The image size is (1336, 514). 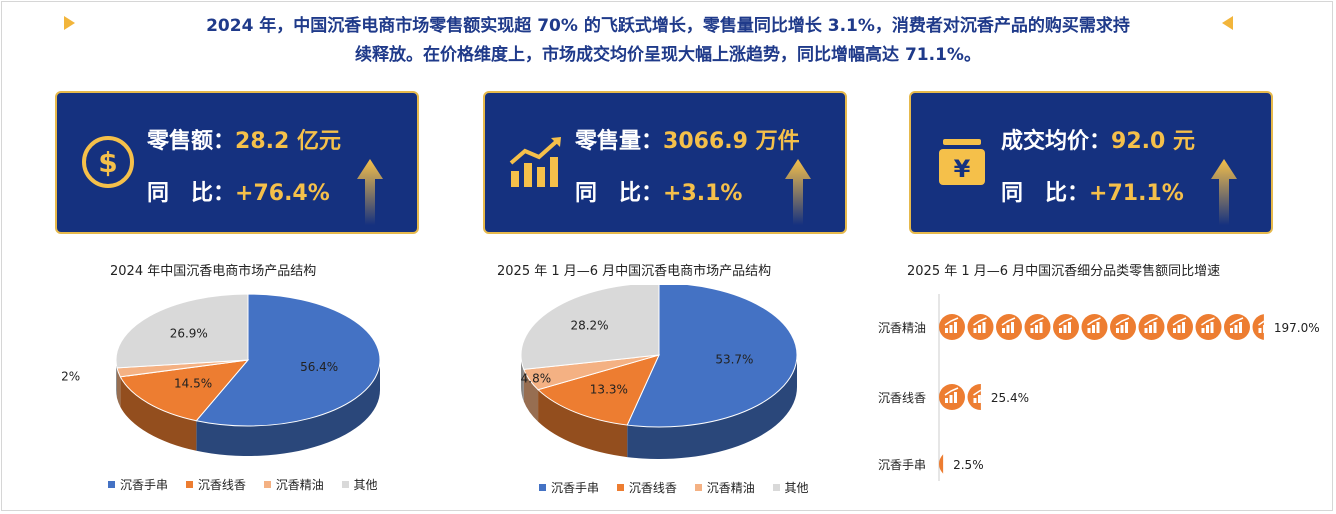 I want to click on kpi-card-average-price: ¥ 成交均价：92.0 元 同 比：+71.1%, so click(x=1091, y=162).